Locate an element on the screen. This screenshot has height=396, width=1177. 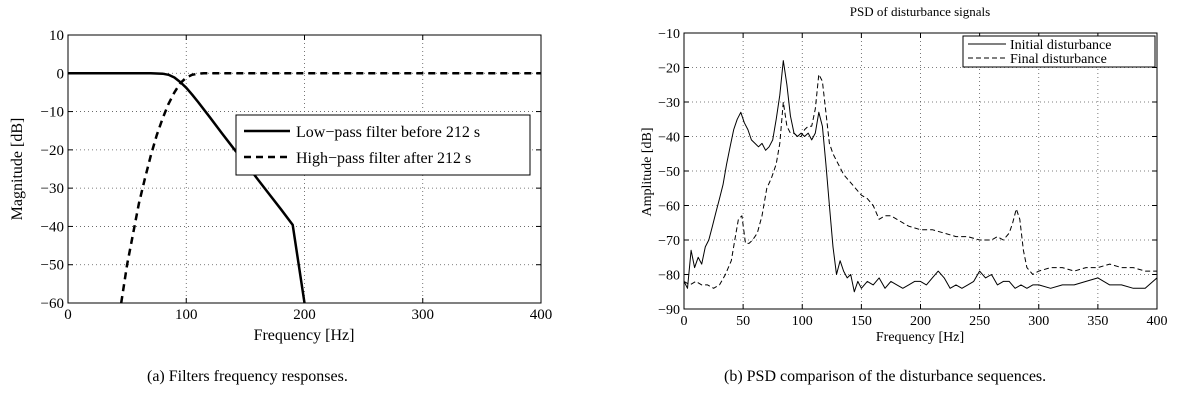
x-tick-label-b-5: 250 is located at coordinates (979, 321).